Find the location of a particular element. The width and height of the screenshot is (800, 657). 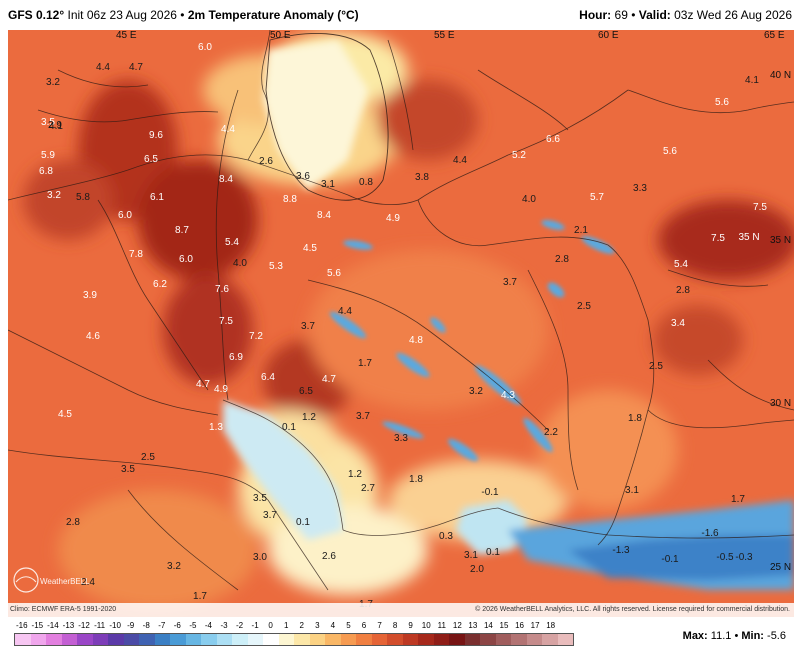

legend-tick: -3 is located at coordinates (224, 625).